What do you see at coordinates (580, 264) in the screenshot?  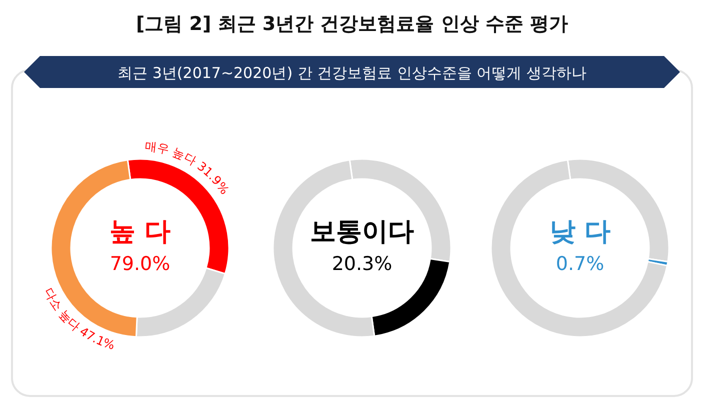 I see `text: 0.7%` at bounding box center [580, 264].